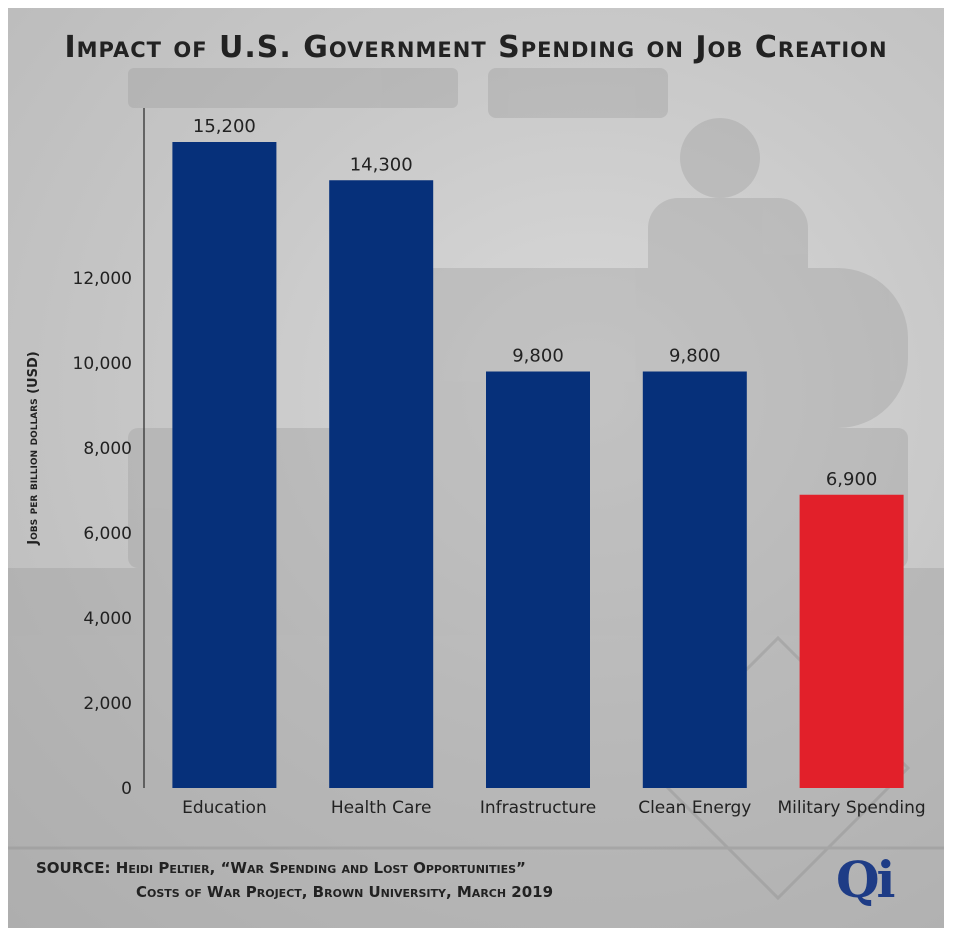  I want to click on bar-clean-energy, so click(694, 579).